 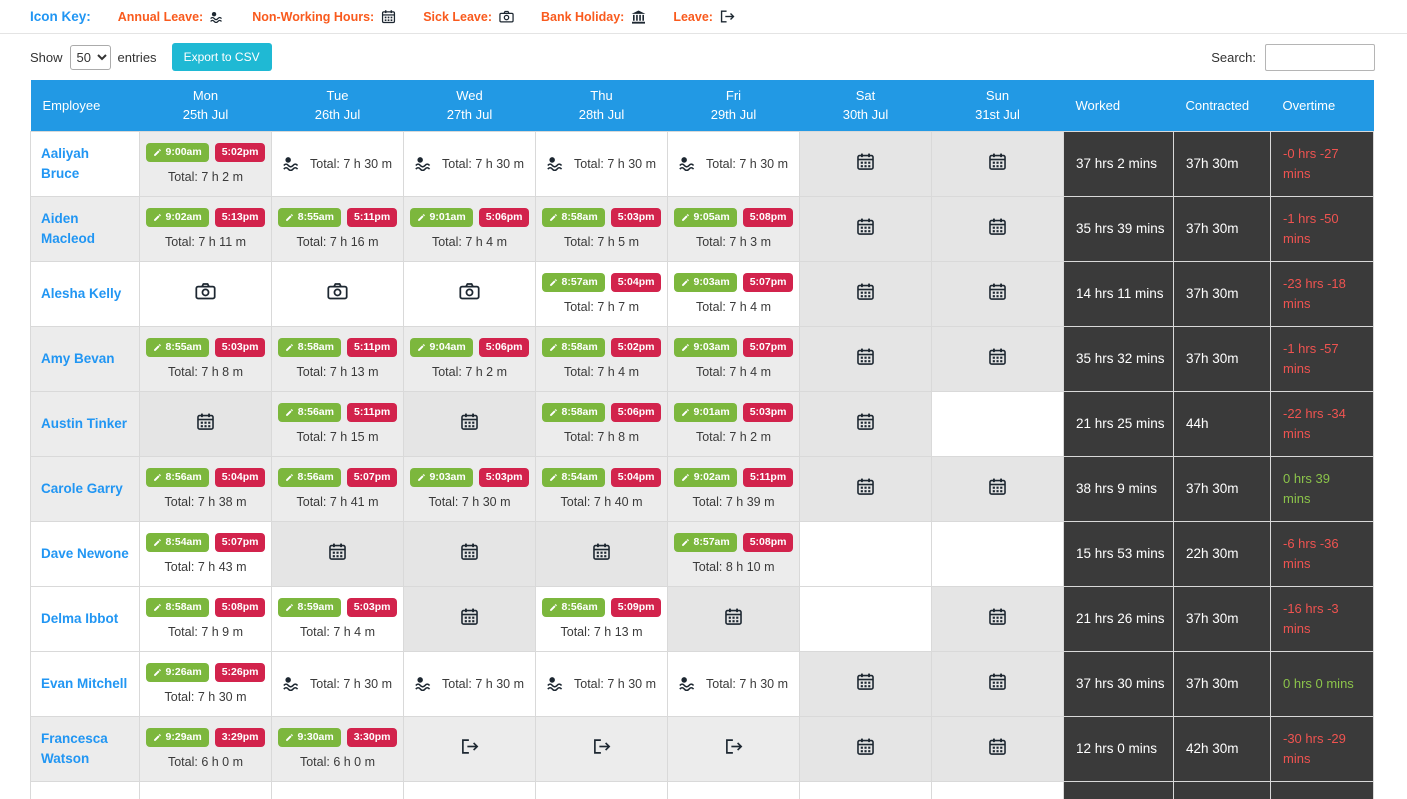 What do you see at coordinates (80, 618) in the screenshot?
I see `employee-link: Delma Ibbot` at bounding box center [80, 618].